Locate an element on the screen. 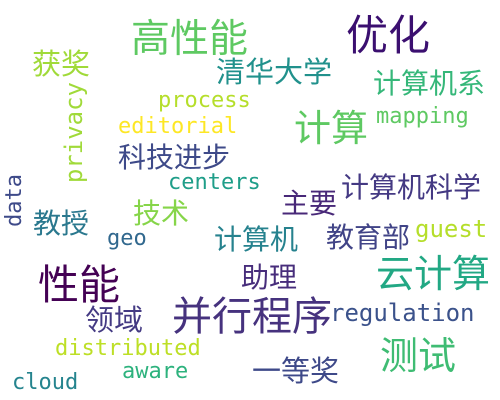  word-editorial: editorial is located at coordinates (178, 126).